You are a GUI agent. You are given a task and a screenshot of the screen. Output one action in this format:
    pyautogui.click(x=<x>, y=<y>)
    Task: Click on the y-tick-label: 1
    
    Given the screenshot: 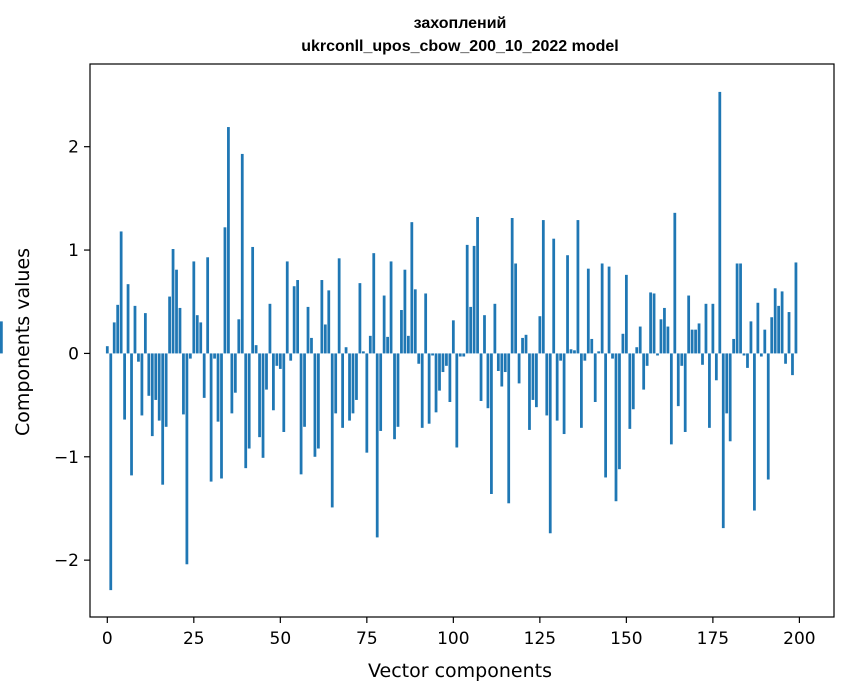 What is the action you would take?
    pyautogui.click(x=73, y=251)
    